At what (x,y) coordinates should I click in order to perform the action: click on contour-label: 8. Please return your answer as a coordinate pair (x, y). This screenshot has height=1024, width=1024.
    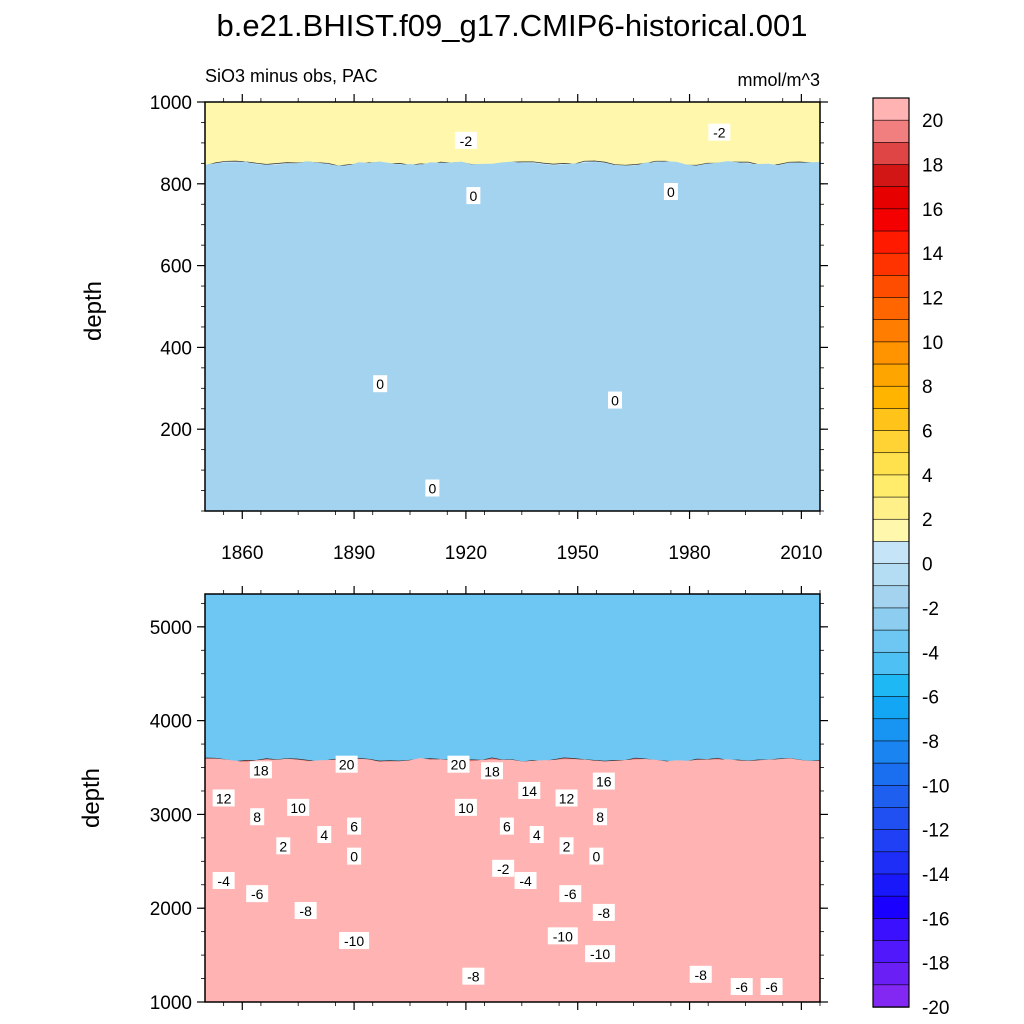
    Looking at the image, I should click on (600, 817).